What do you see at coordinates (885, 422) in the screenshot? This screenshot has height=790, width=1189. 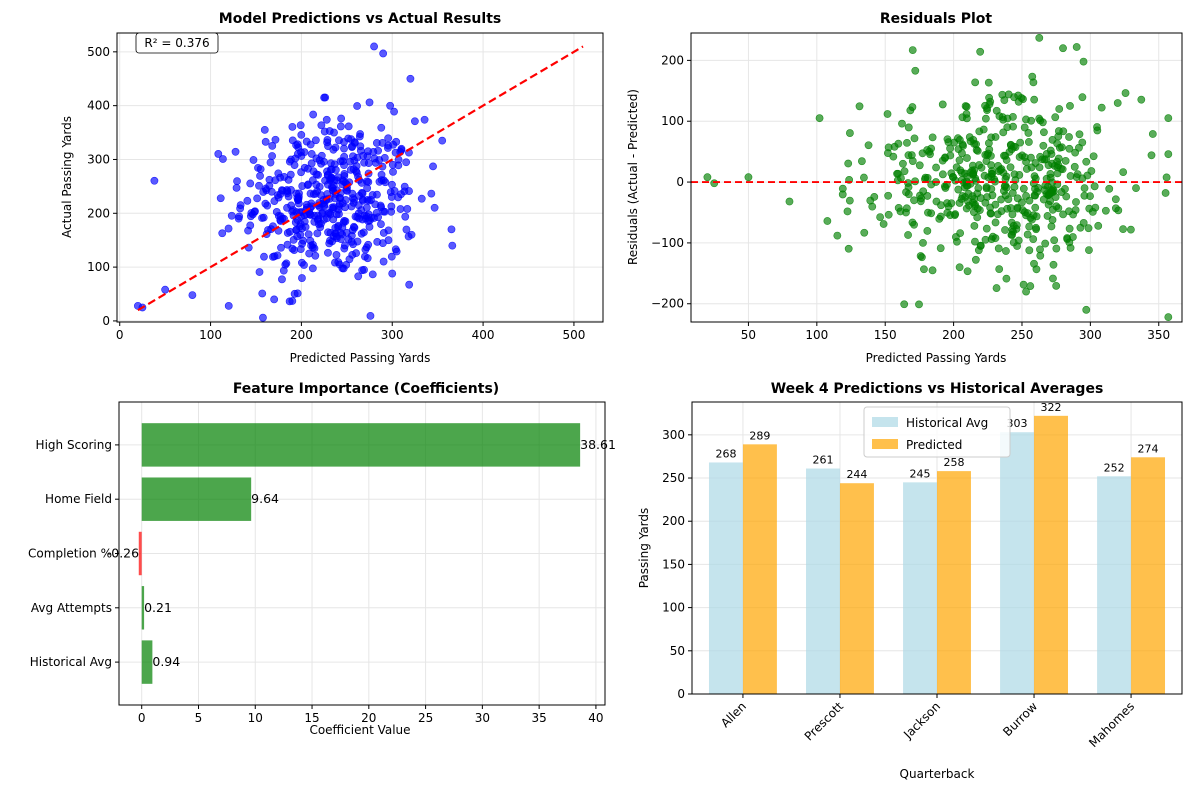 I see `p4-legend-swatch` at bounding box center [885, 422].